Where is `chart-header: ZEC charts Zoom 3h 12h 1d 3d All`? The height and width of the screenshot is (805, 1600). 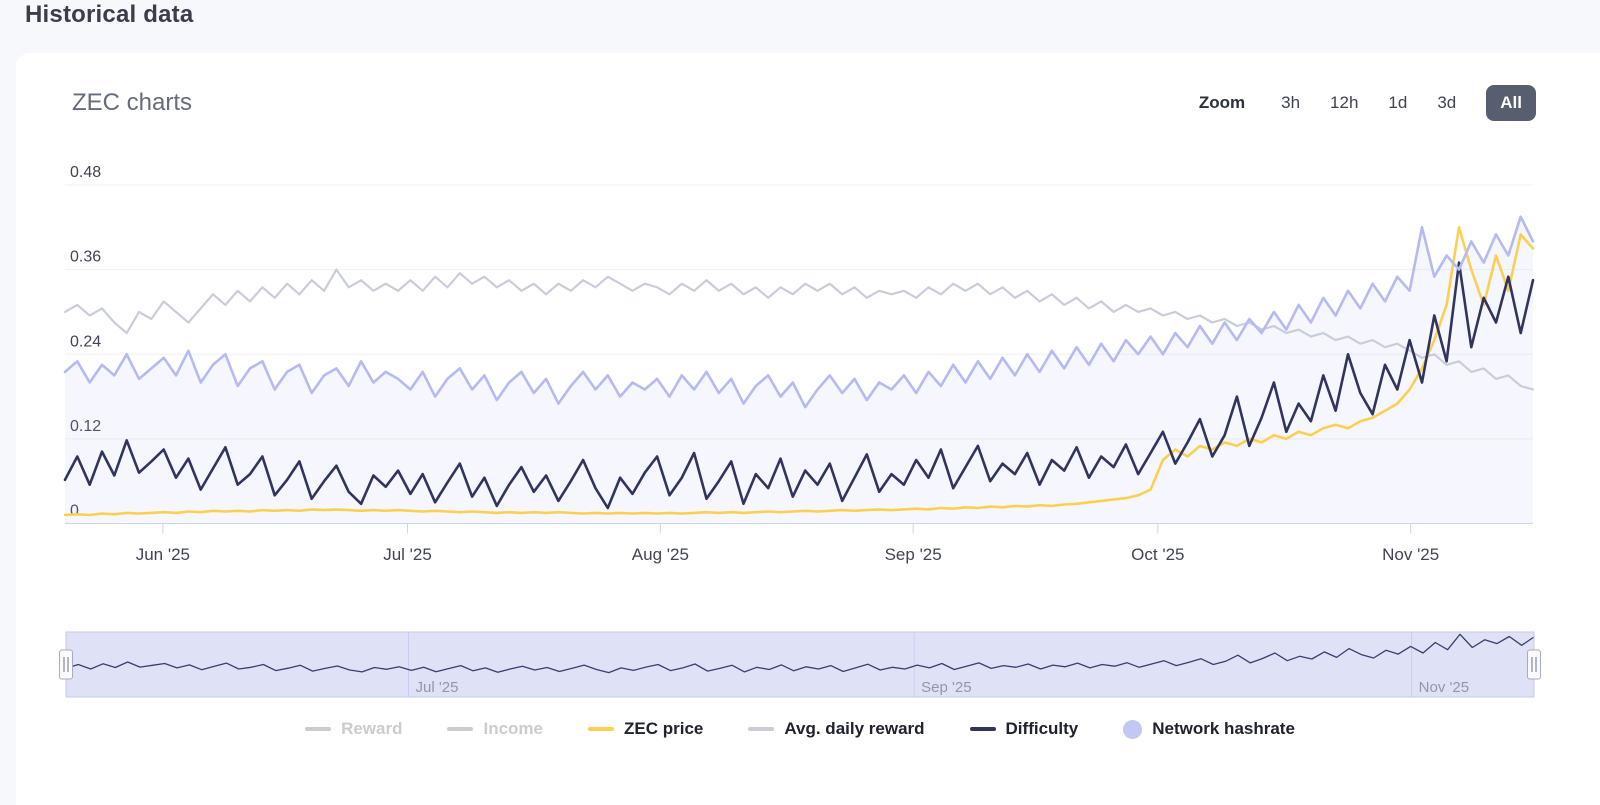 chart-header: ZEC charts Zoom 3h 12h 1d 3d All is located at coordinates (804, 103).